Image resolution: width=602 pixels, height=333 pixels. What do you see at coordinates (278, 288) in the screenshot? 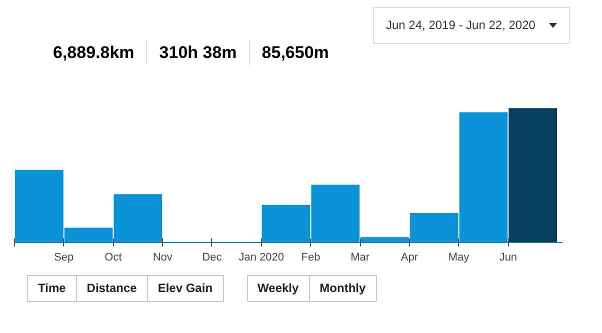
I see `text: Weekly` at bounding box center [278, 288].